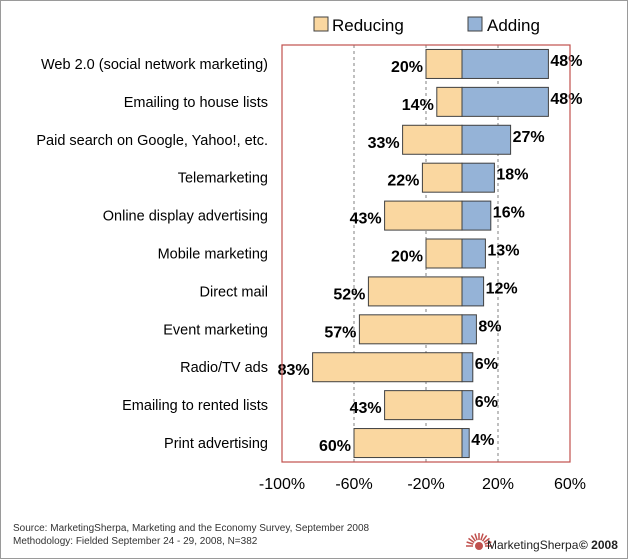 Image resolution: width=628 pixels, height=559 pixels. What do you see at coordinates (482, 440) in the screenshot?
I see `value-label-adding-10: 4%` at bounding box center [482, 440].